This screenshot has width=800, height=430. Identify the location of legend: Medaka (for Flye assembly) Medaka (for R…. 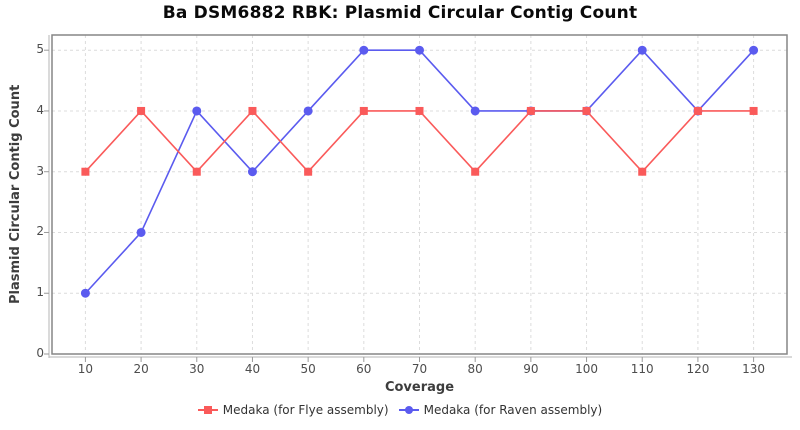
(400, 410).